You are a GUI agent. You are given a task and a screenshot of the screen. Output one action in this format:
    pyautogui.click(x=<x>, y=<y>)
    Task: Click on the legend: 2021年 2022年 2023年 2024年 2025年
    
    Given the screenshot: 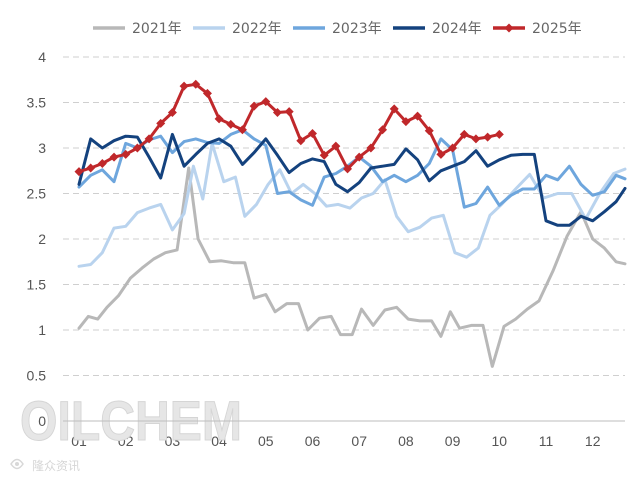 What is the action you would take?
    pyautogui.click(x=337, y=29)
    